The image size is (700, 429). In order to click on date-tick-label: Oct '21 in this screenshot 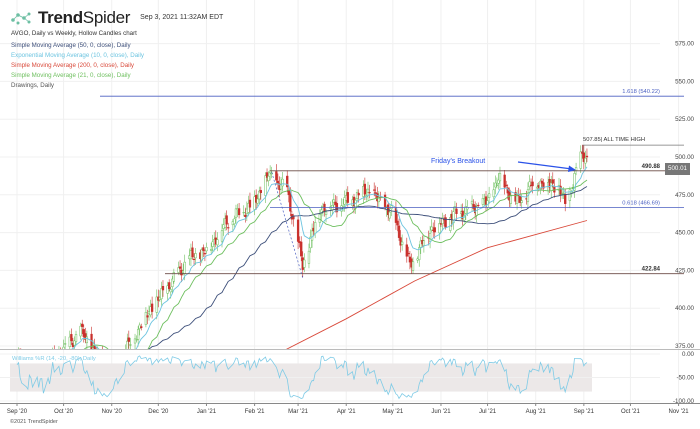, I will do `click(630, 412)`.